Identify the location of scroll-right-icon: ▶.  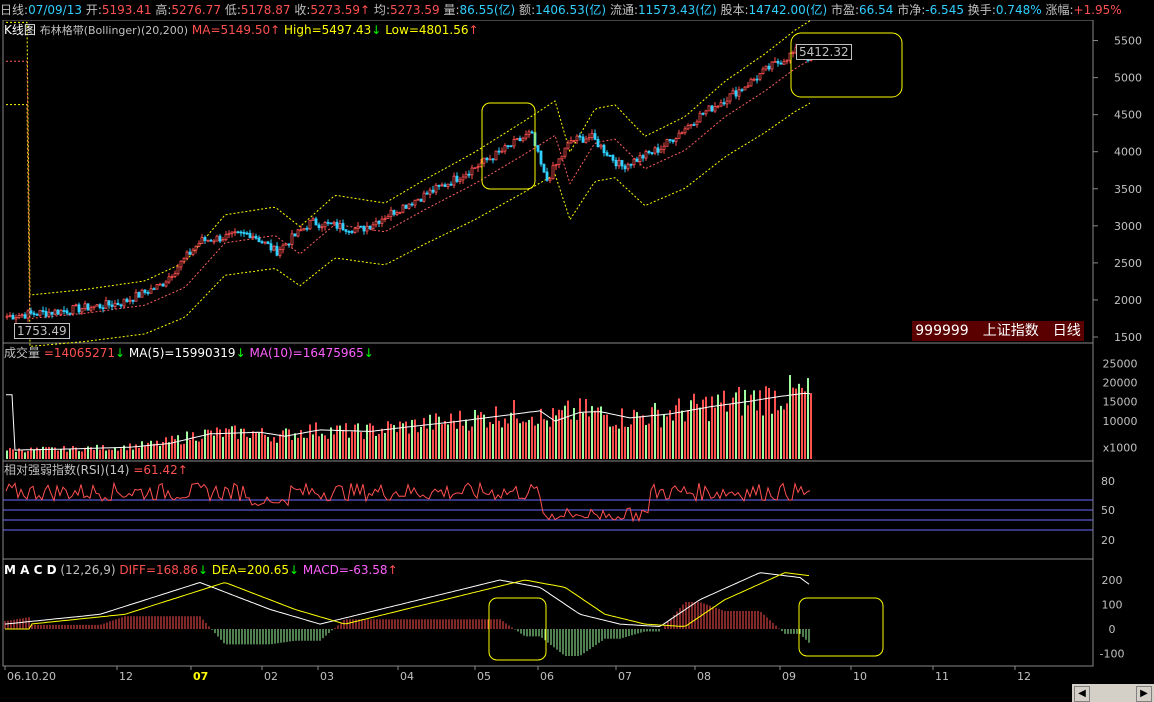
(1144, 694).